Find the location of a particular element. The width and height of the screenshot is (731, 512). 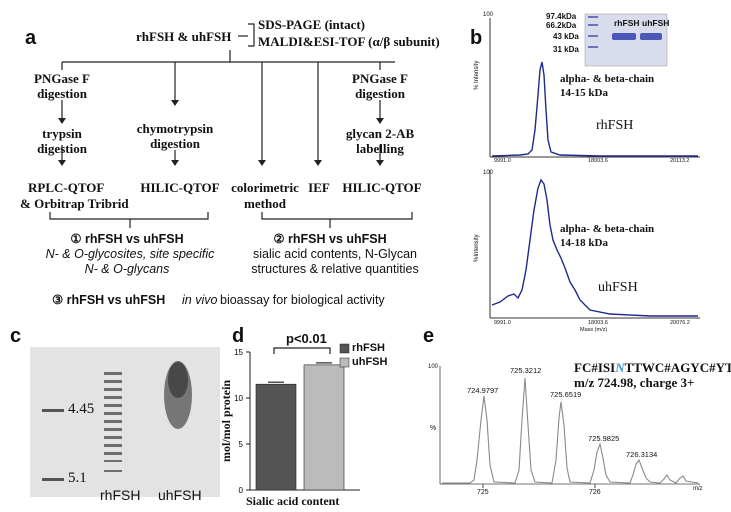

method-rplc-qtof: RPLC-QTOF is located at coordinates (66, 187).